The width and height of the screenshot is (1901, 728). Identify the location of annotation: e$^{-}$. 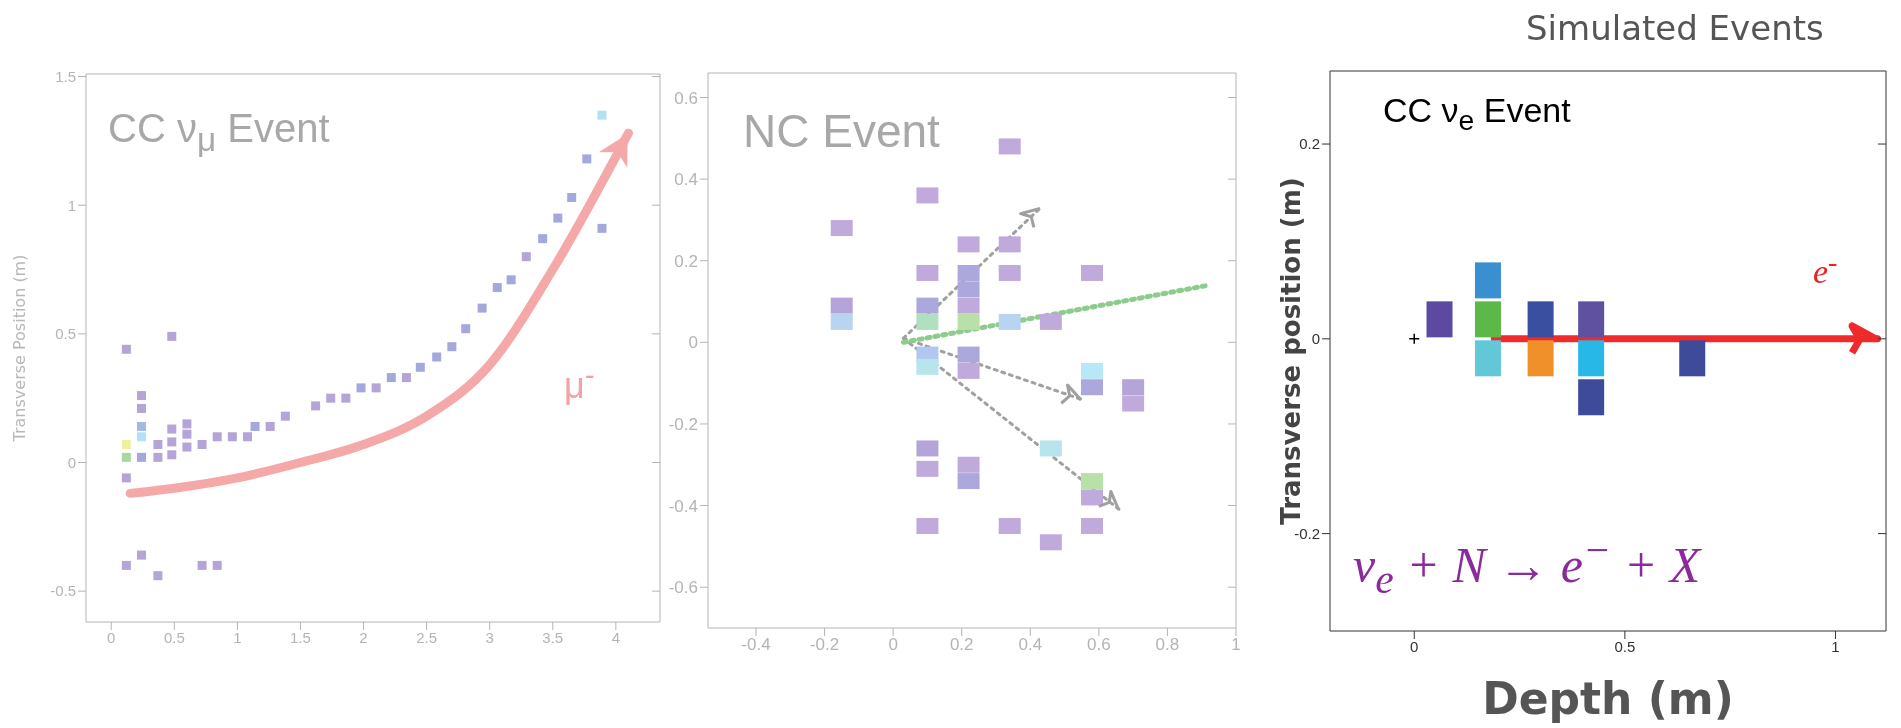
(1825, 268).